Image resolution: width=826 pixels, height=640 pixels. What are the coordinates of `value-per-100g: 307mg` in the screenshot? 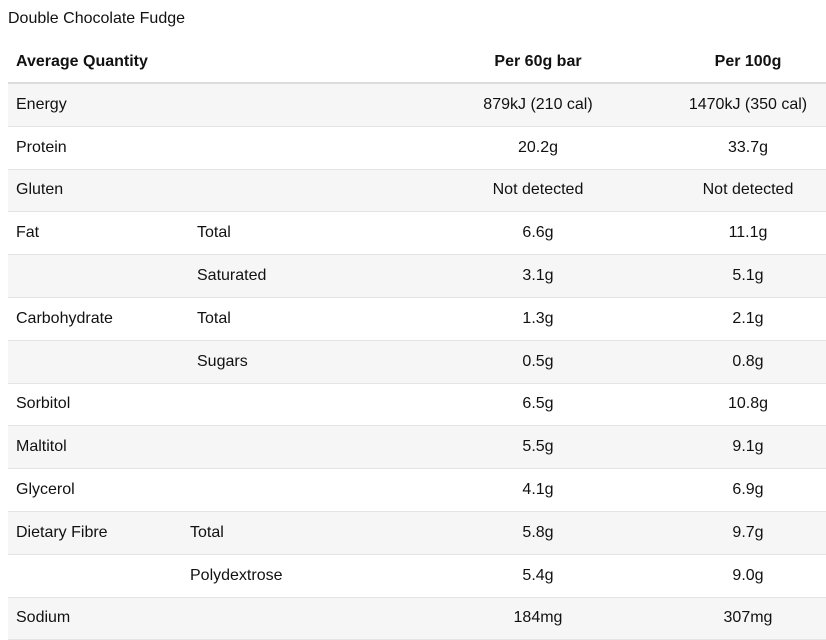 It's located at (748, 618).